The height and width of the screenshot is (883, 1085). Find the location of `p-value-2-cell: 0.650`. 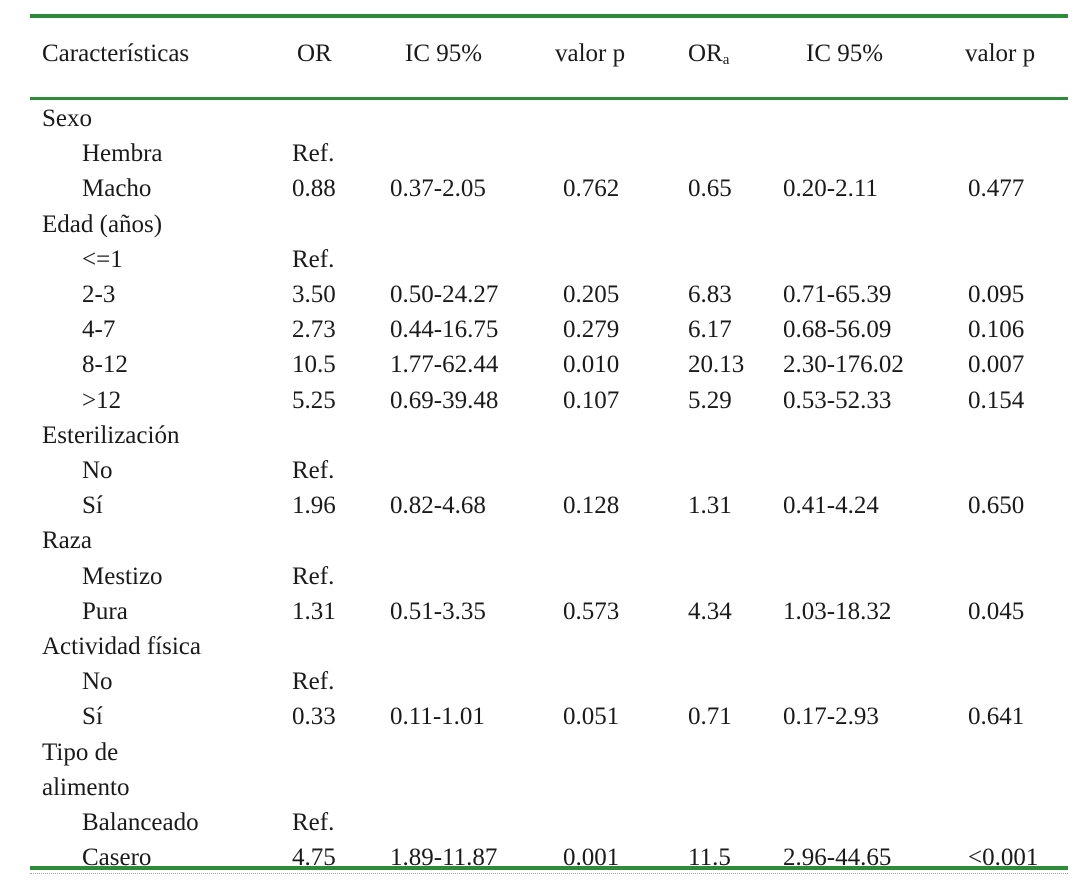

p-value-2-cell: 0.650 is located at coordinates (996, 506).